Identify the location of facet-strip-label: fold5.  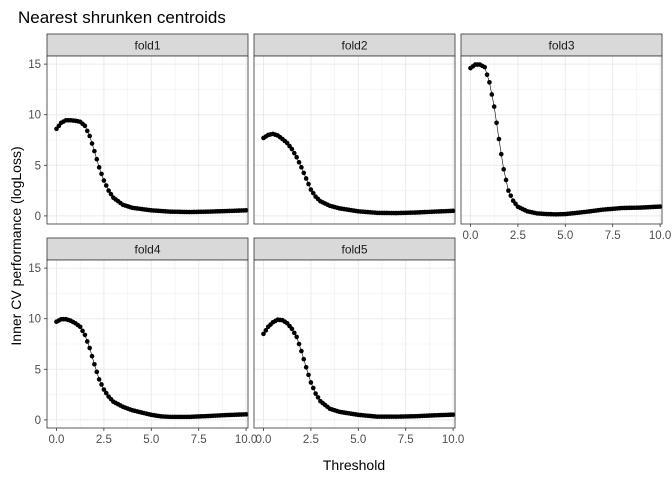
(354, 250).